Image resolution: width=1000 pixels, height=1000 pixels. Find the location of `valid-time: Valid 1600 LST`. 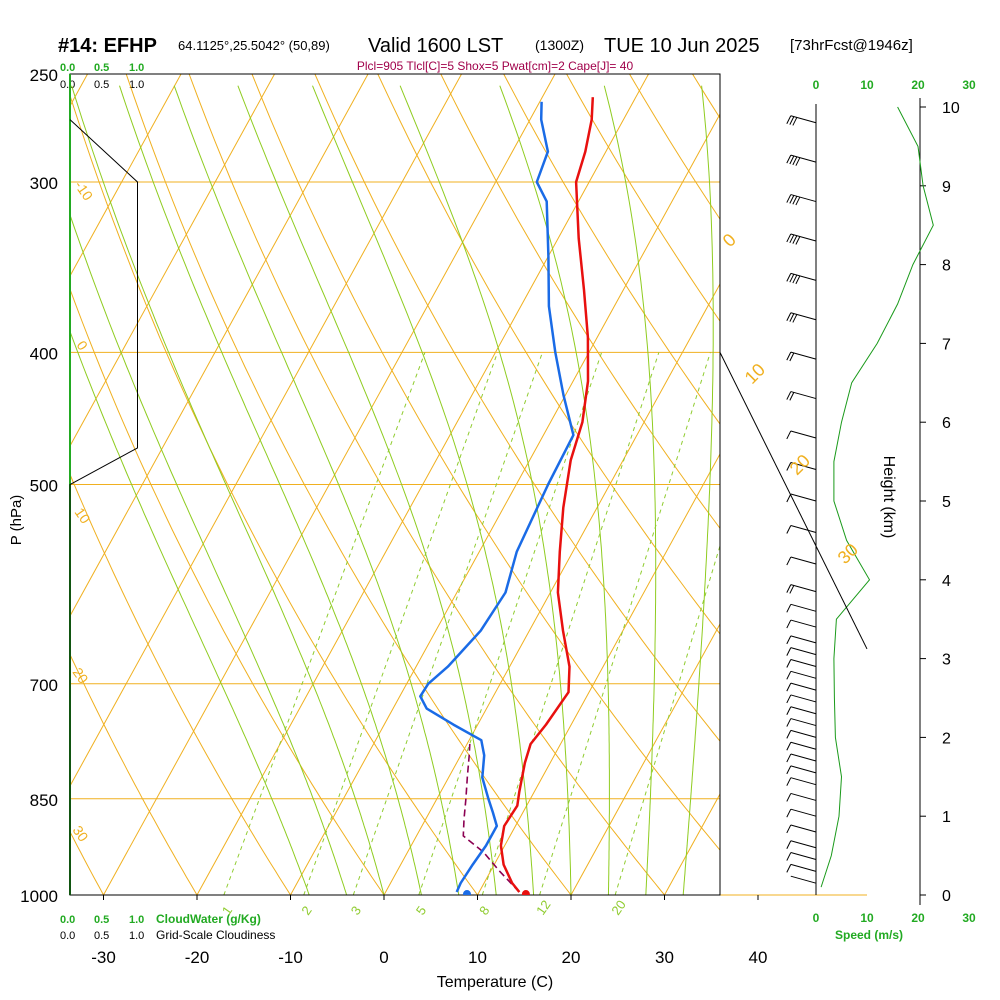

valid-time: Valid 1600 LST is located at coordinates (435, 46).